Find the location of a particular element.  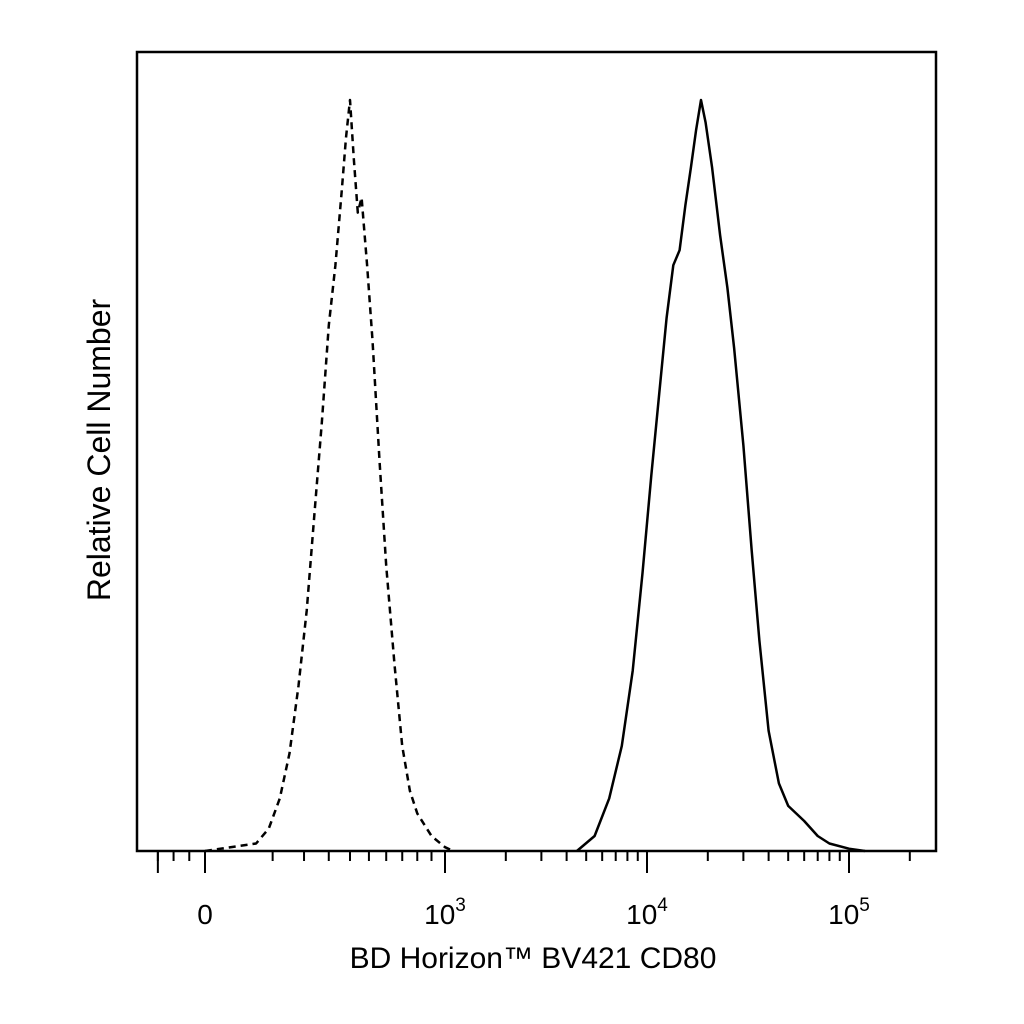

x-tick-label: 10⁴ is located at coordinates (647, 912).